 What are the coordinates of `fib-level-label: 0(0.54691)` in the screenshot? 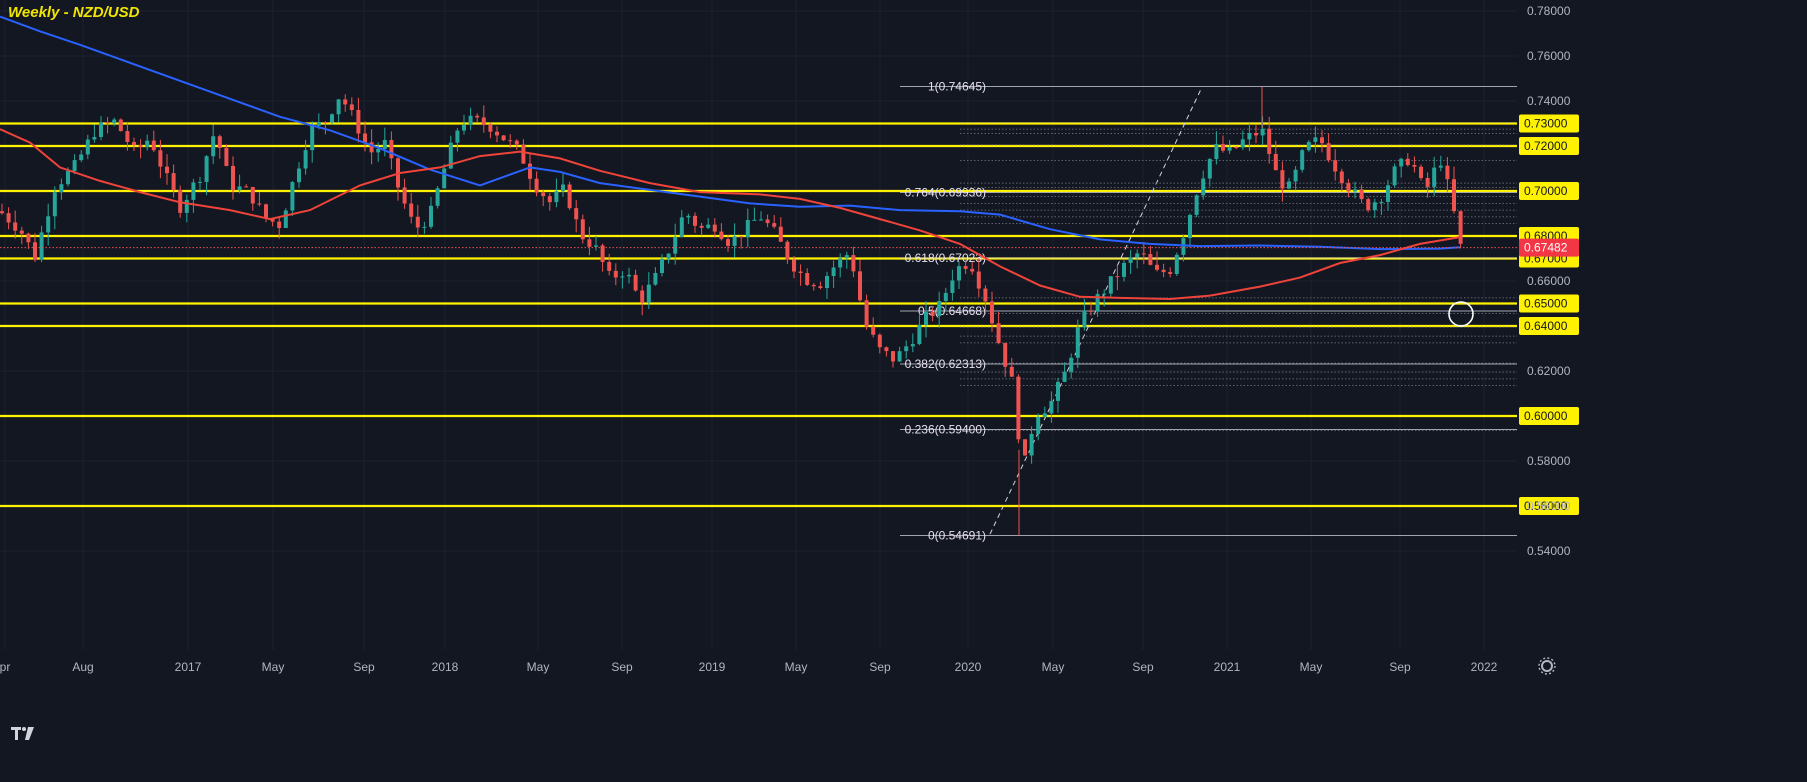 It's located at (957, 535).